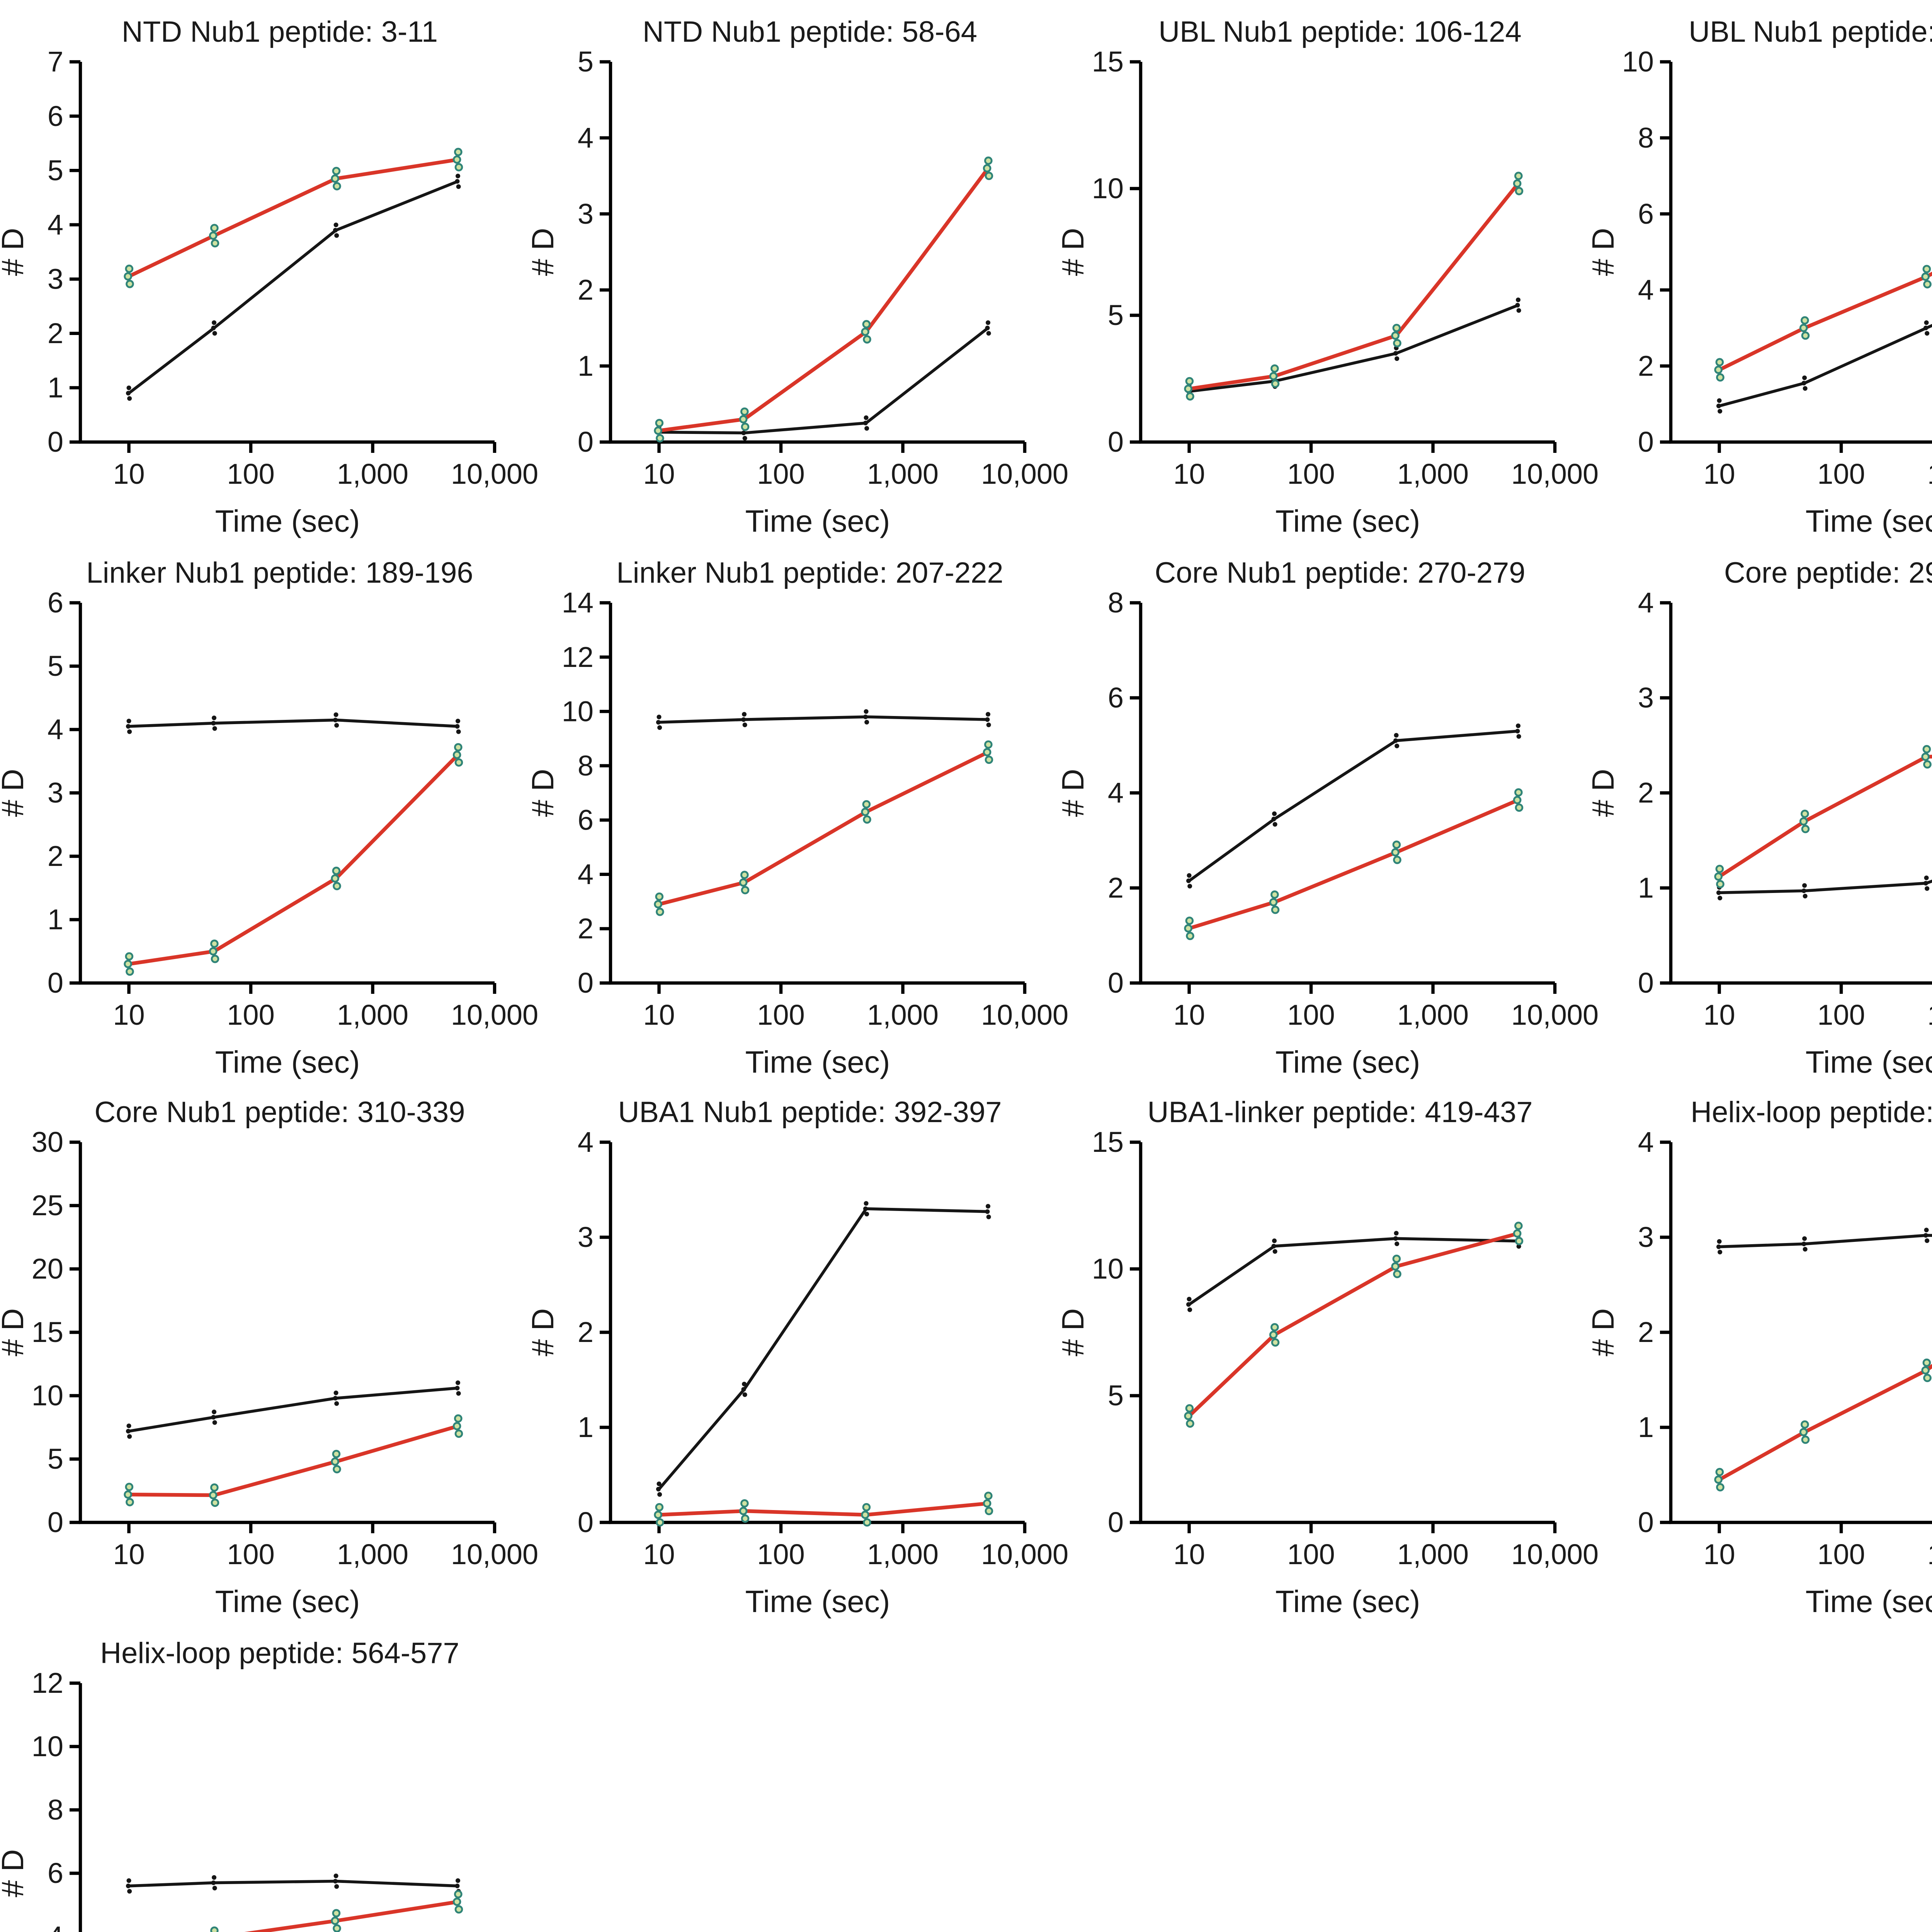 The image size is (1932, 1932). What do you see at coordinates (543, 252) in the screenshot?
I see `y-axis-label: # D` at bounding box center [543, 252].